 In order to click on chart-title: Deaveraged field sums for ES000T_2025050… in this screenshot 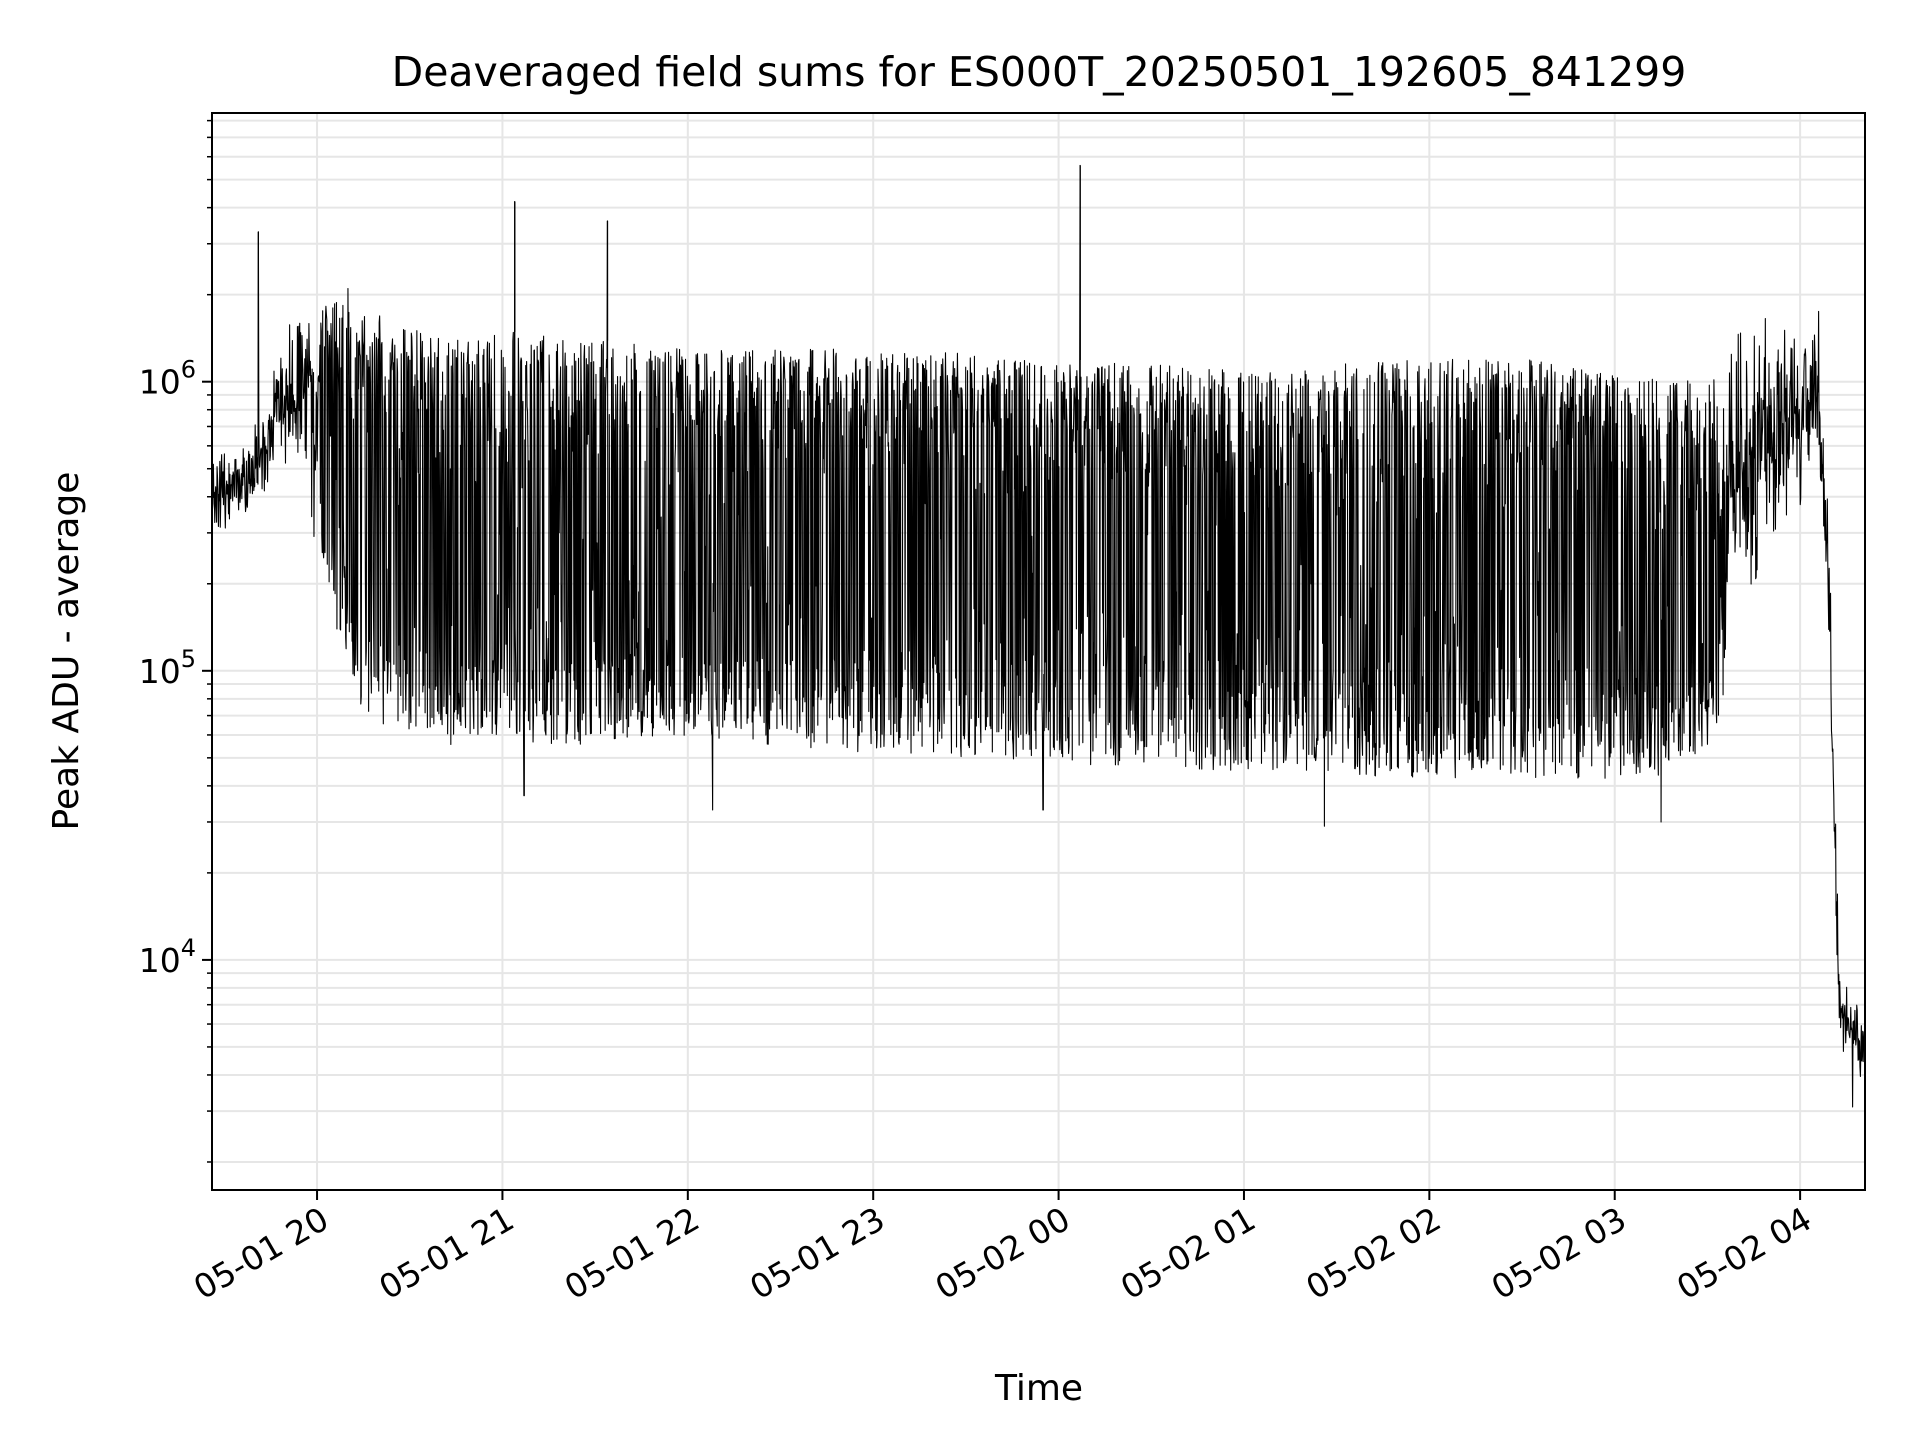, I will do `click(1039, 72)`.